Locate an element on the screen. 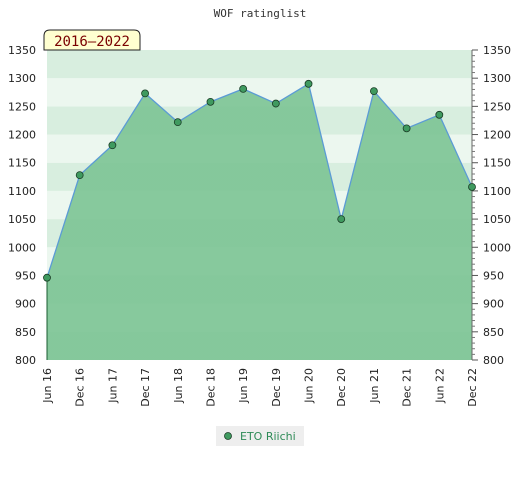 The height and width of the screenshot is (480, 520). y-tick-label-right: 850 is located at coordinates (493, 332).